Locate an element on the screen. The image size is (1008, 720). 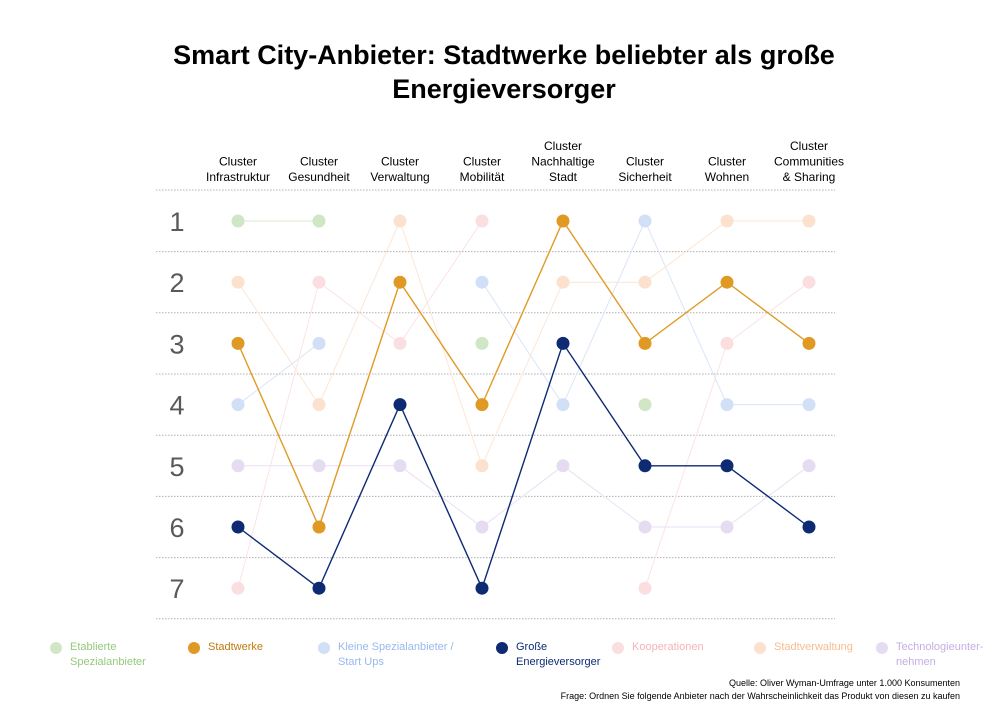
legend-label: Technologieunter- nehmen is located at coordinates (940, 654).